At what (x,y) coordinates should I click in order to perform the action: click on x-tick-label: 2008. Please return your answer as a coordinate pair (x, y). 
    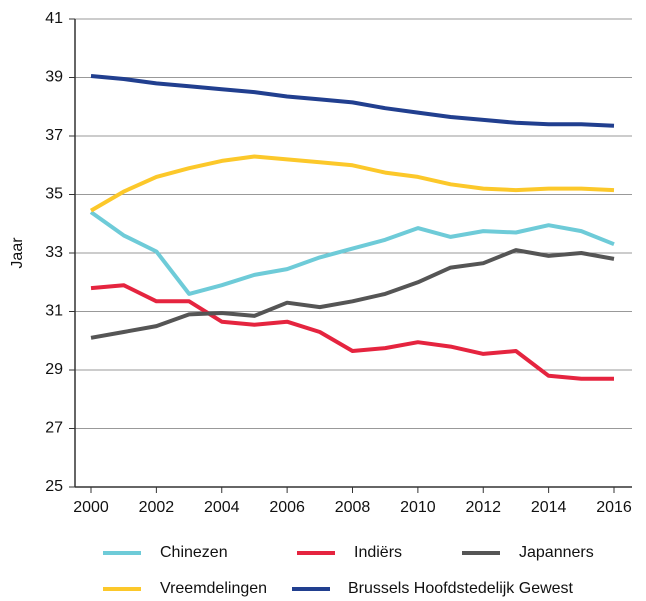
    Looking at the image, I should click on (353, 507).